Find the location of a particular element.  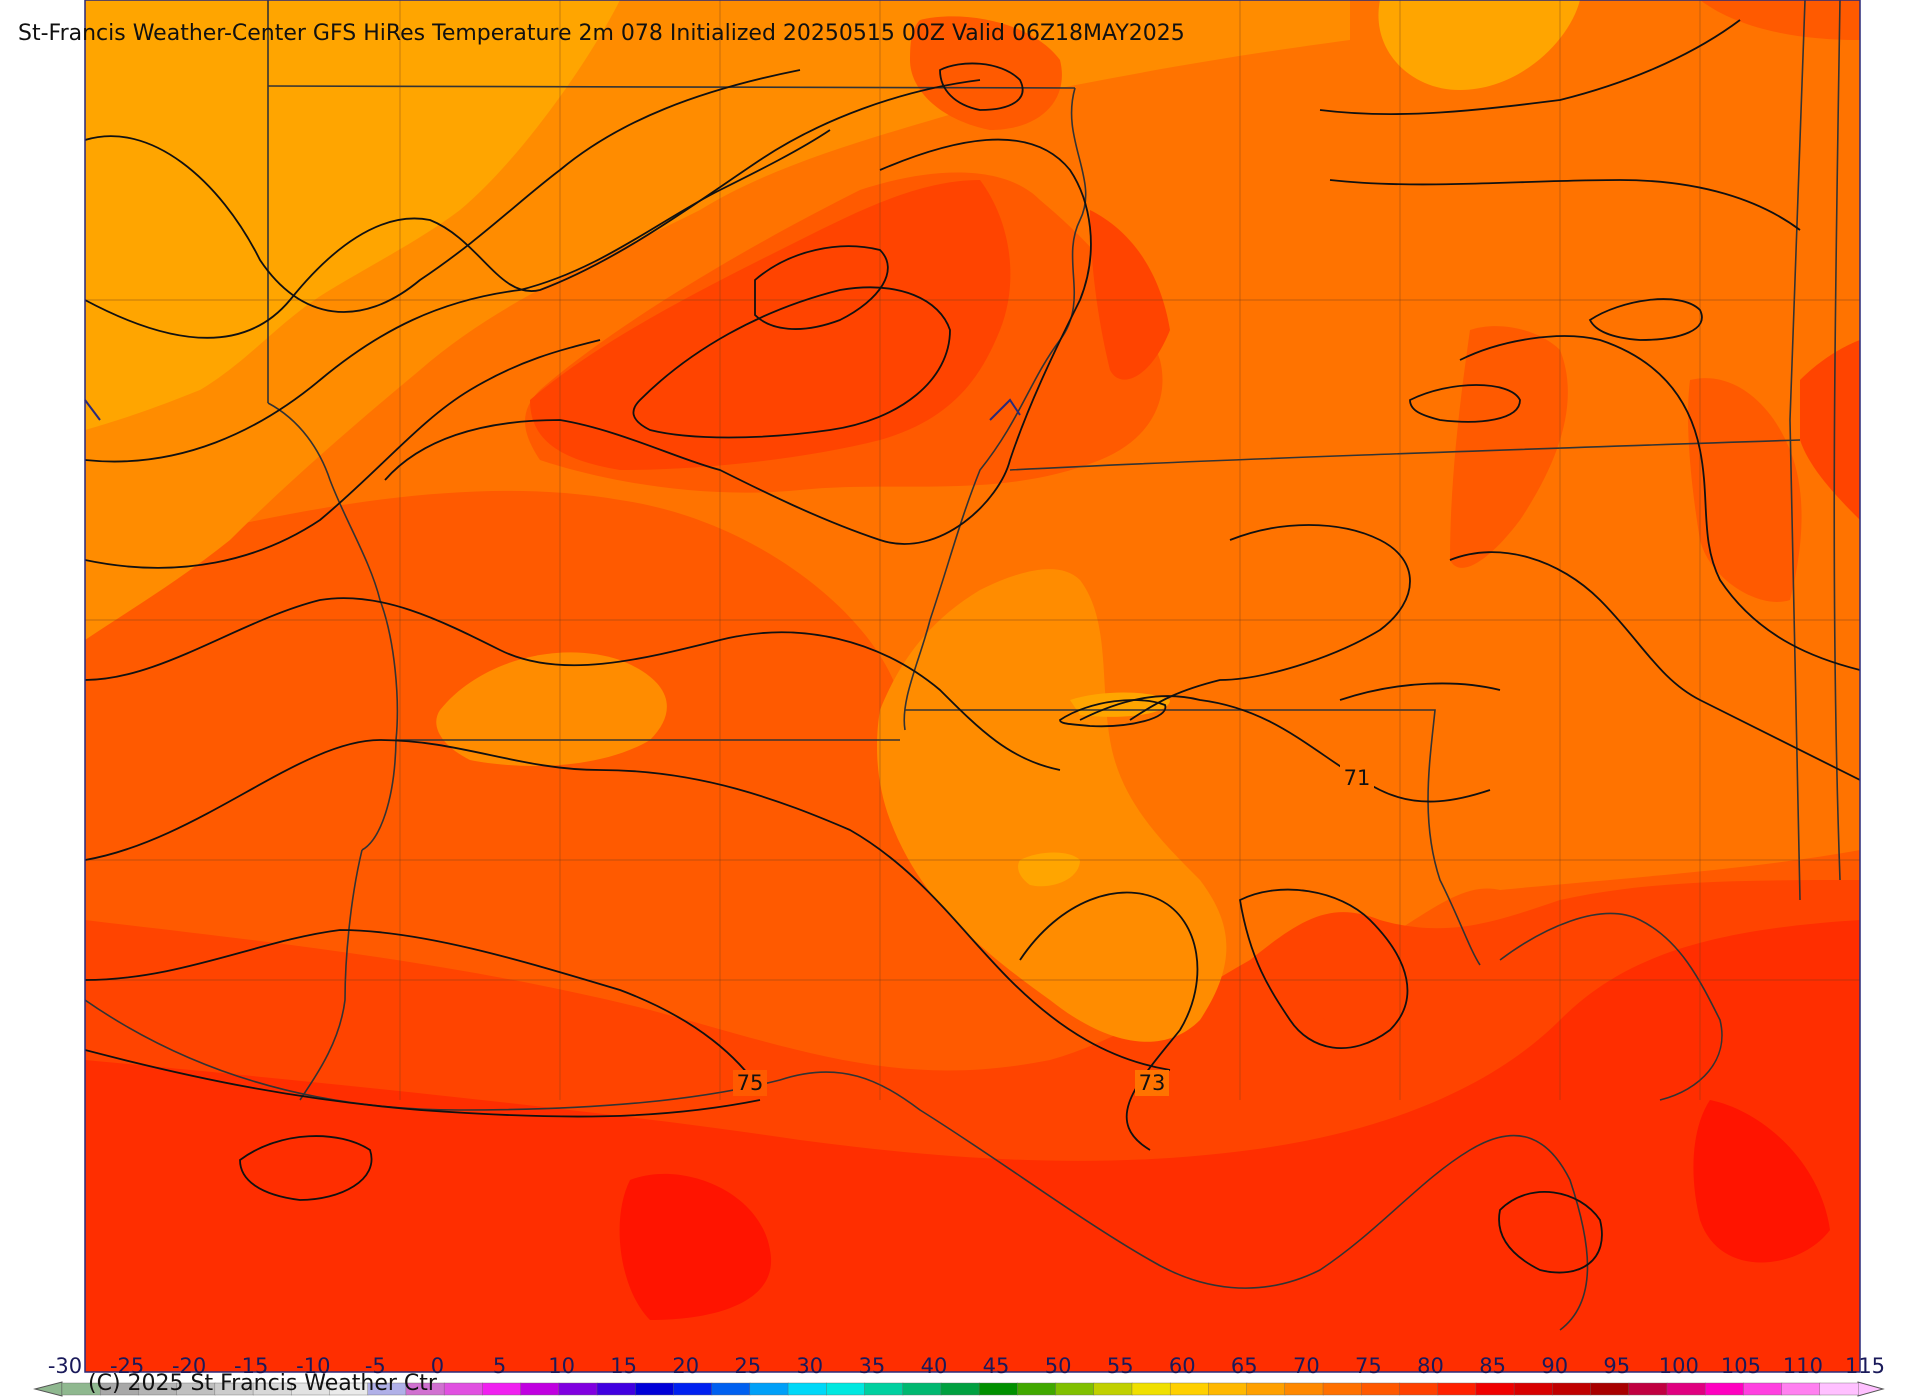

fill-east-72b is located at coordinates (1745, 490).